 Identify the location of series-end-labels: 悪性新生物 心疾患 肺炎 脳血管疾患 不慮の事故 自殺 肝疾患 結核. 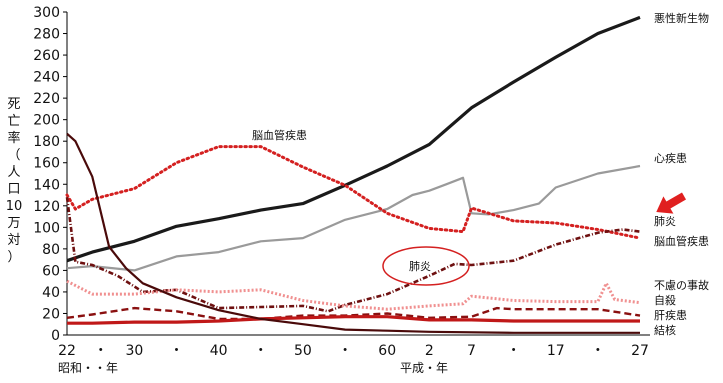
(681, 174).